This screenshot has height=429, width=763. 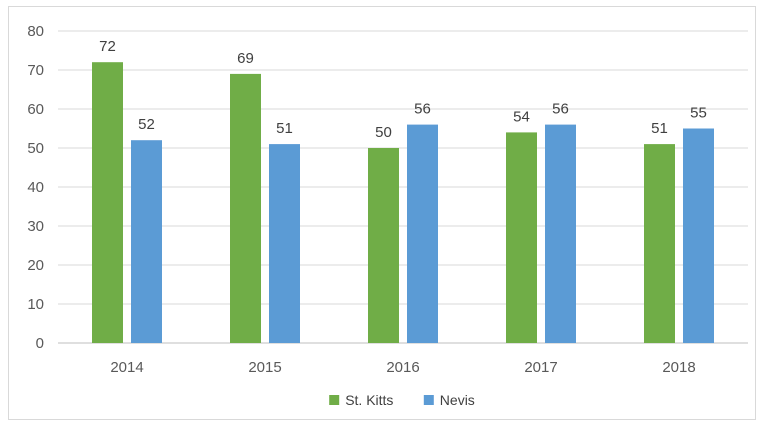 I want to click on y-tick-label: 0, so click(x=40, y=343).